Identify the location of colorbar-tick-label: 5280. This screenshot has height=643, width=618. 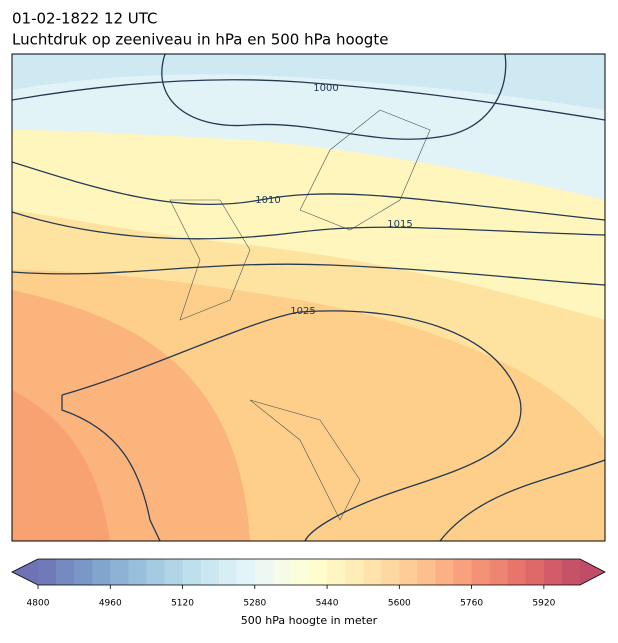
(254, 604).